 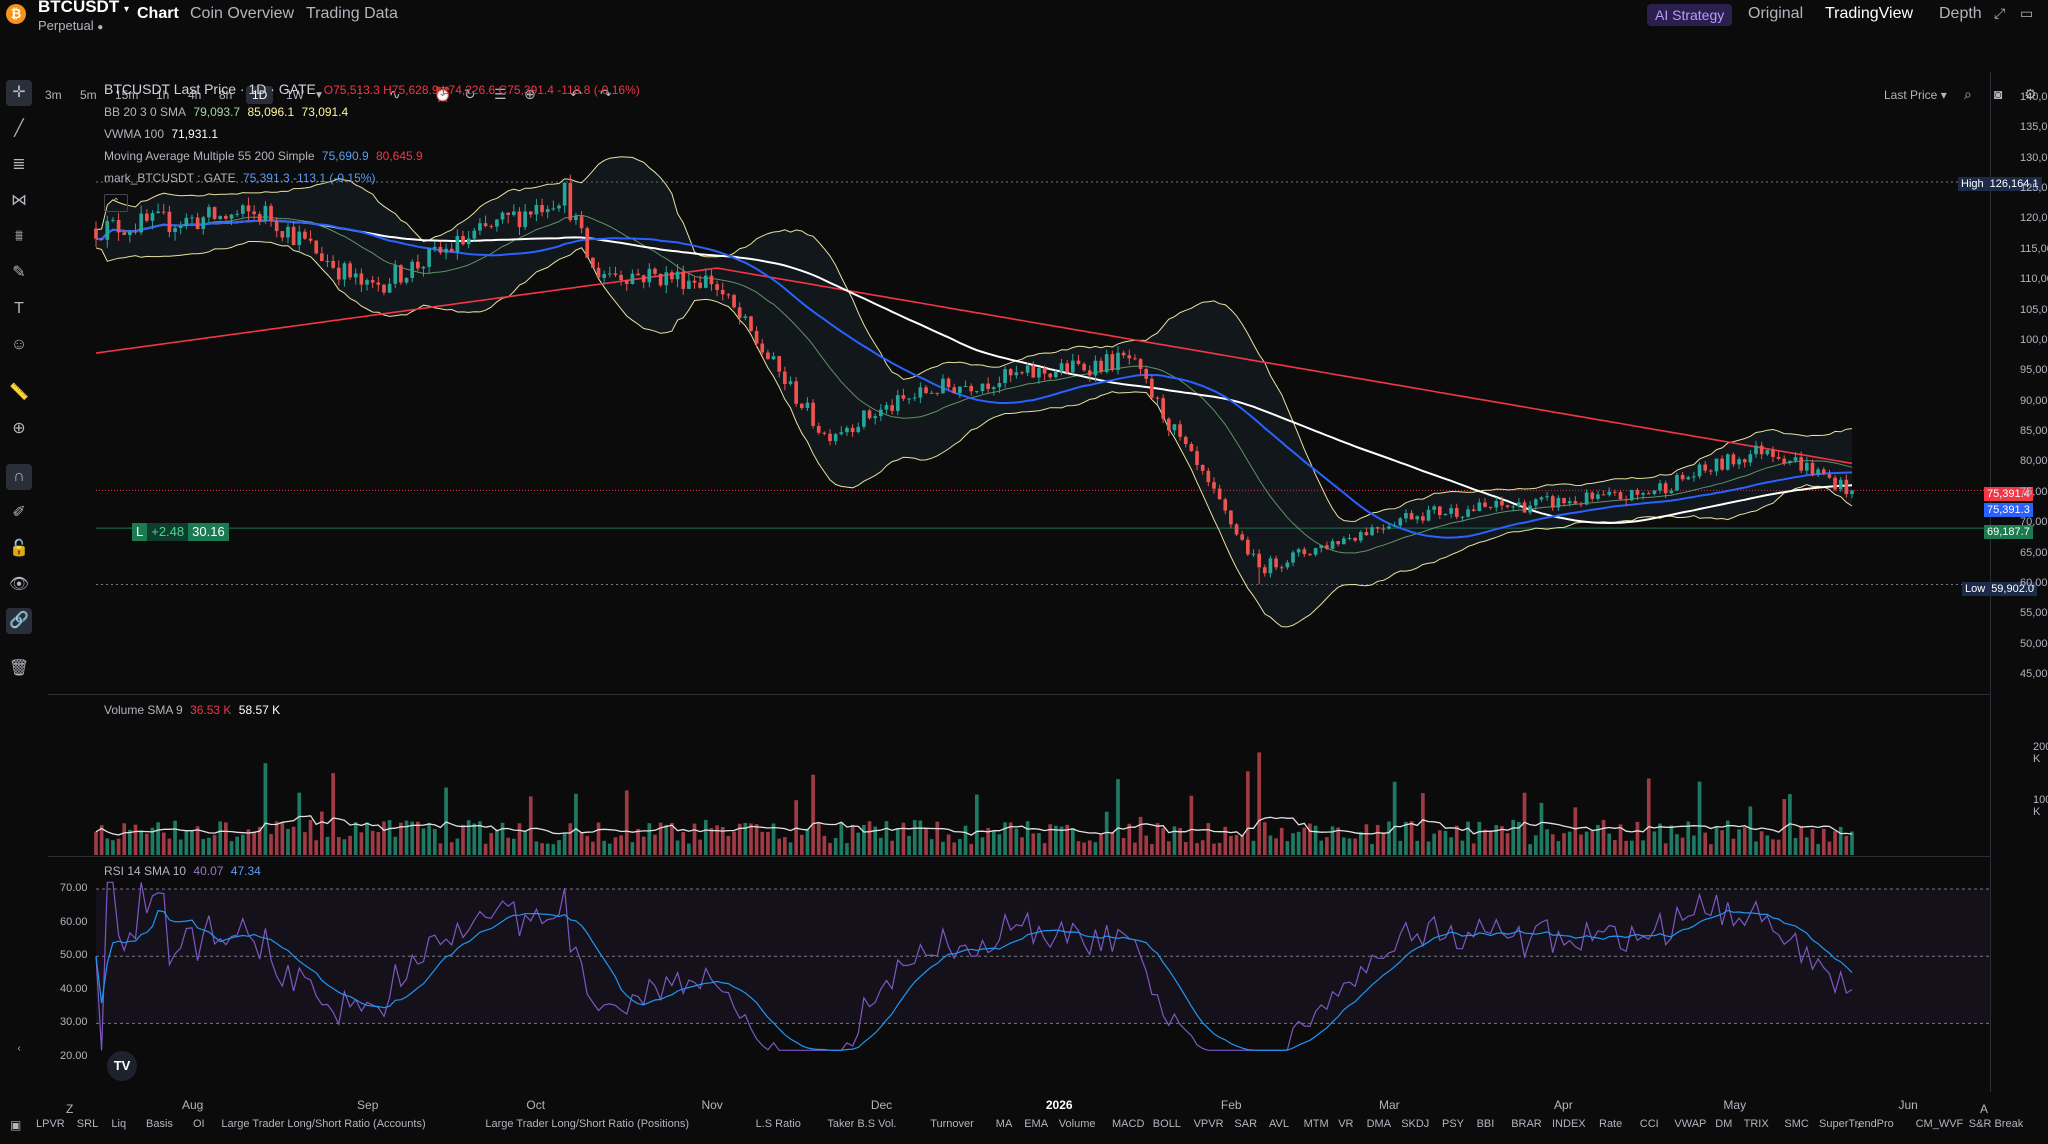 I want to click on indicator-smc: SMC, so click(x=1796, y=1124).